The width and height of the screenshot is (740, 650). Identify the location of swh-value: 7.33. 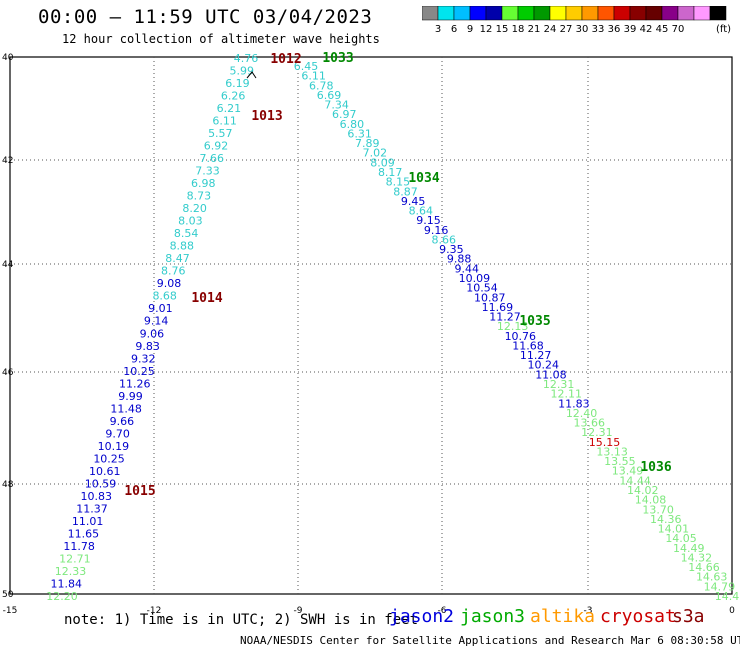
(207, 171).